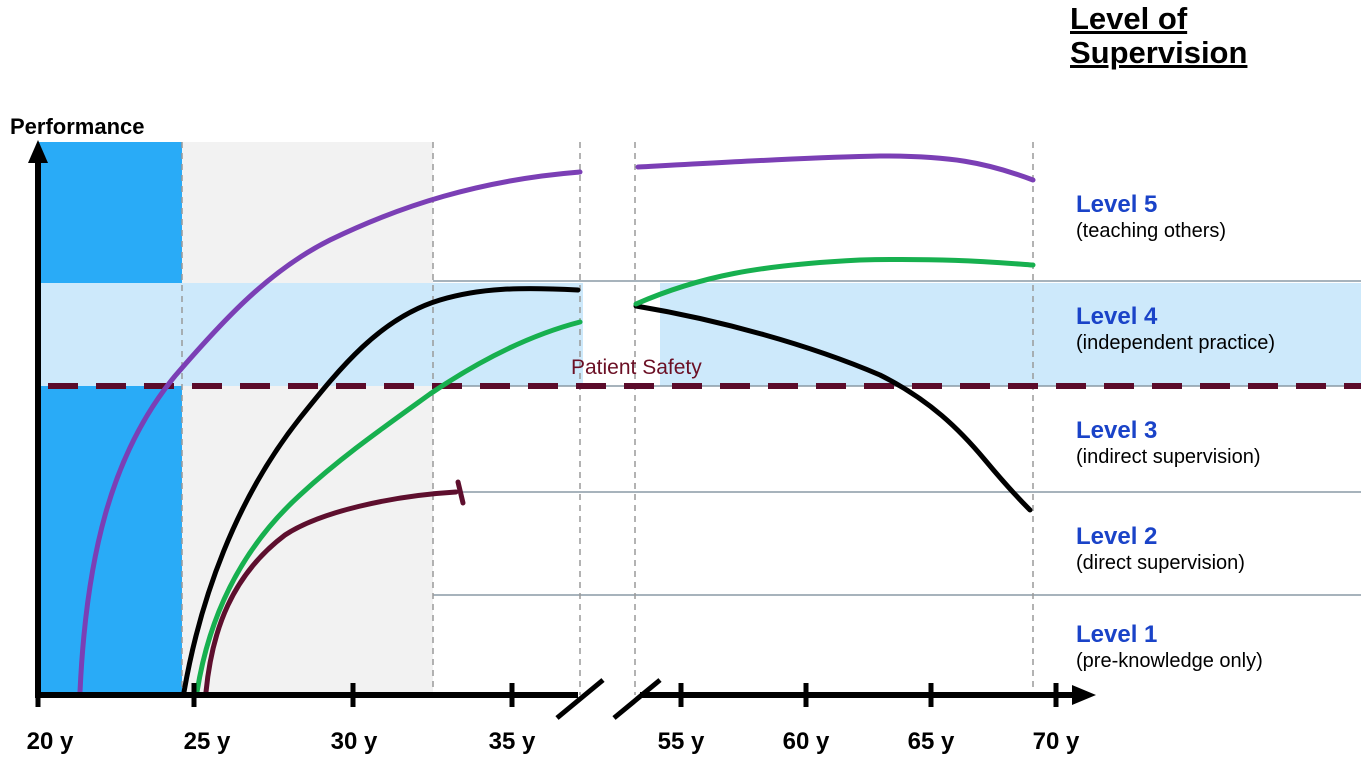 This screenshot has height=767, width=1361. What do you see at coordinates (681, 741) in the screenshot?
I see `x-tick-label: 55 y` at bounding box center [681, 741].